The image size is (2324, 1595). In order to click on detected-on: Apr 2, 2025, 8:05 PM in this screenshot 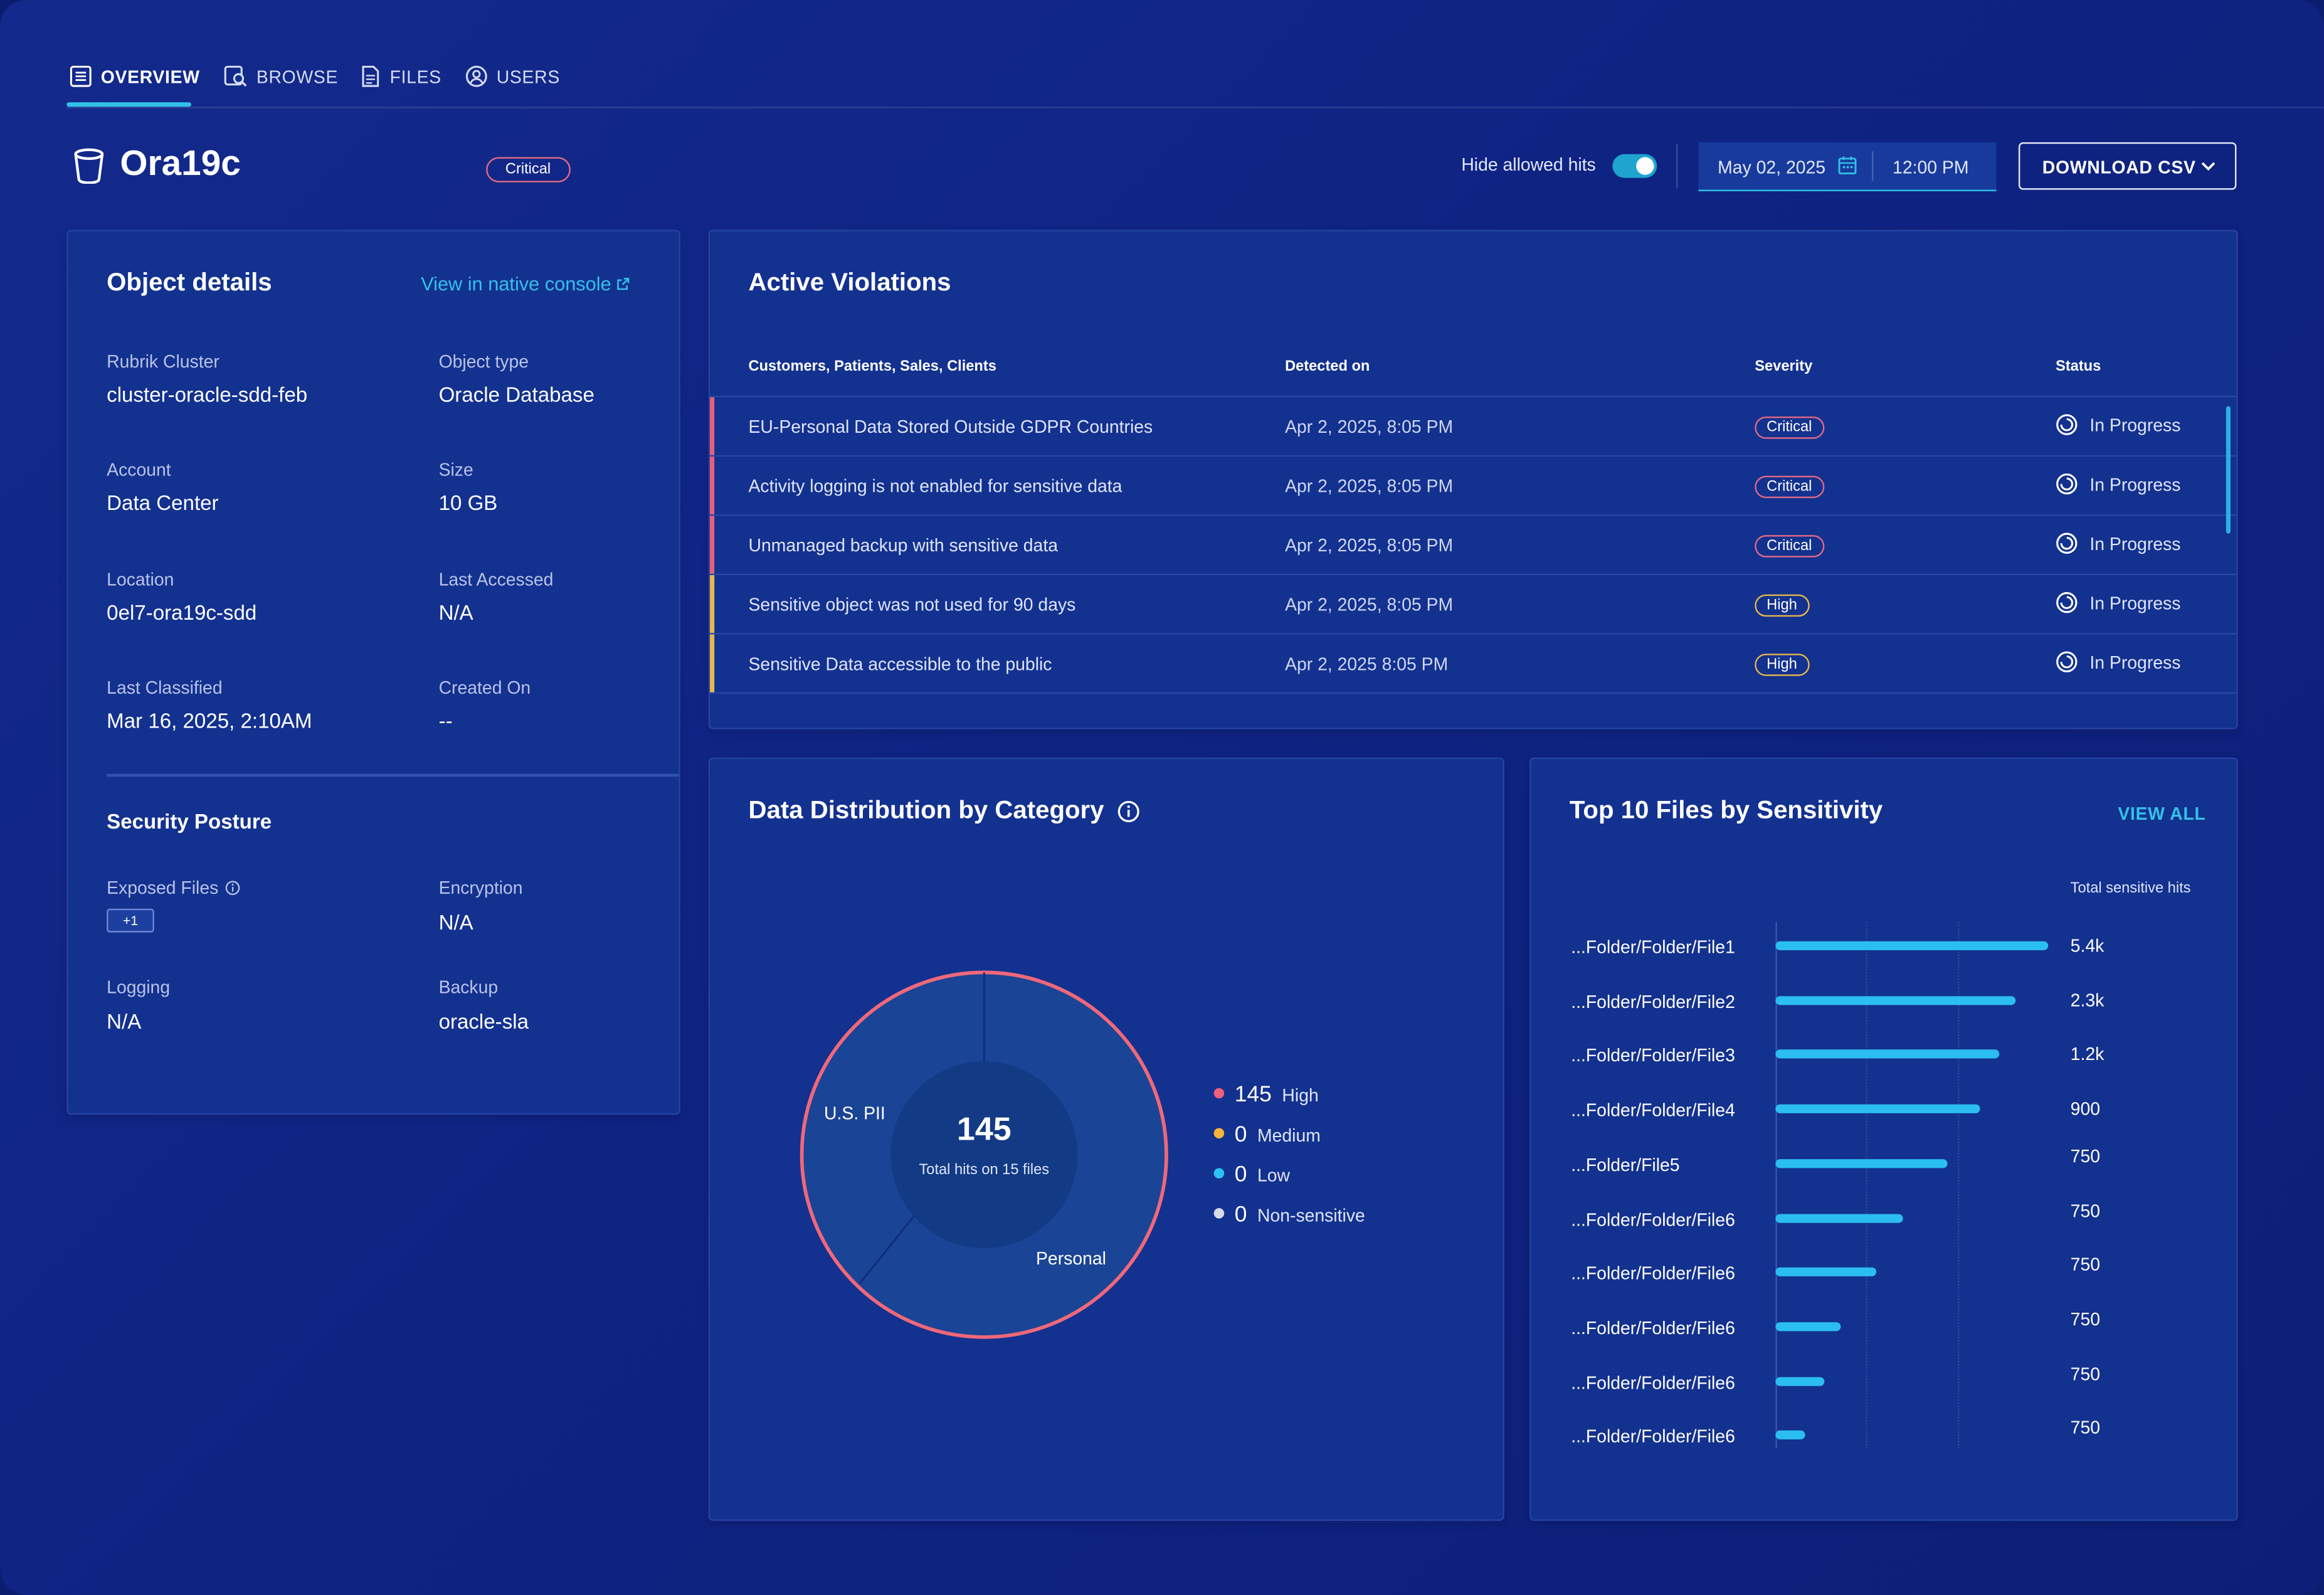, I will do `click(1369, 486)`.